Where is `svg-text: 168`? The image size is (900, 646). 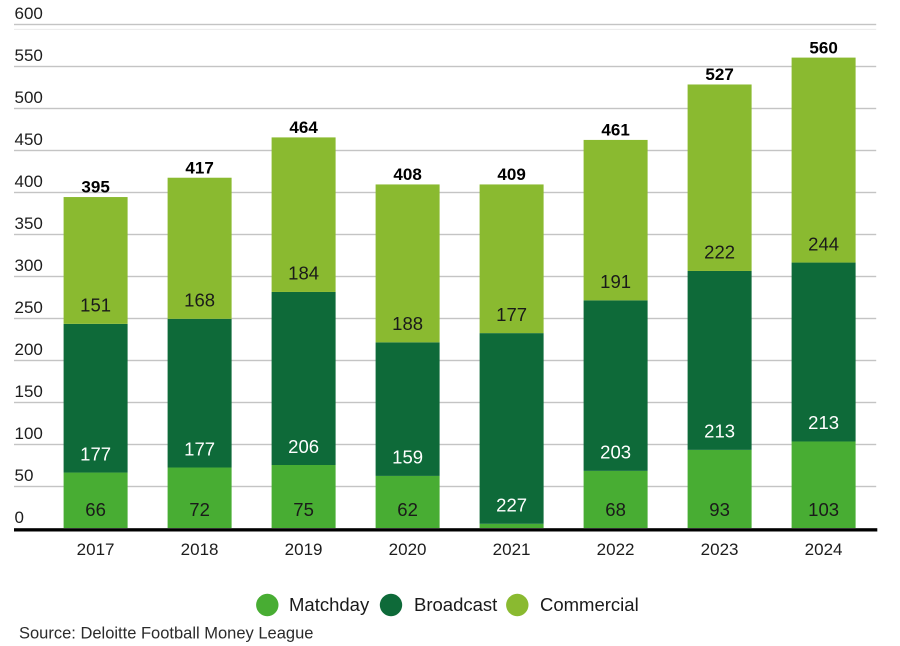 svg-text: 168 is located at coordinates (199, 300).